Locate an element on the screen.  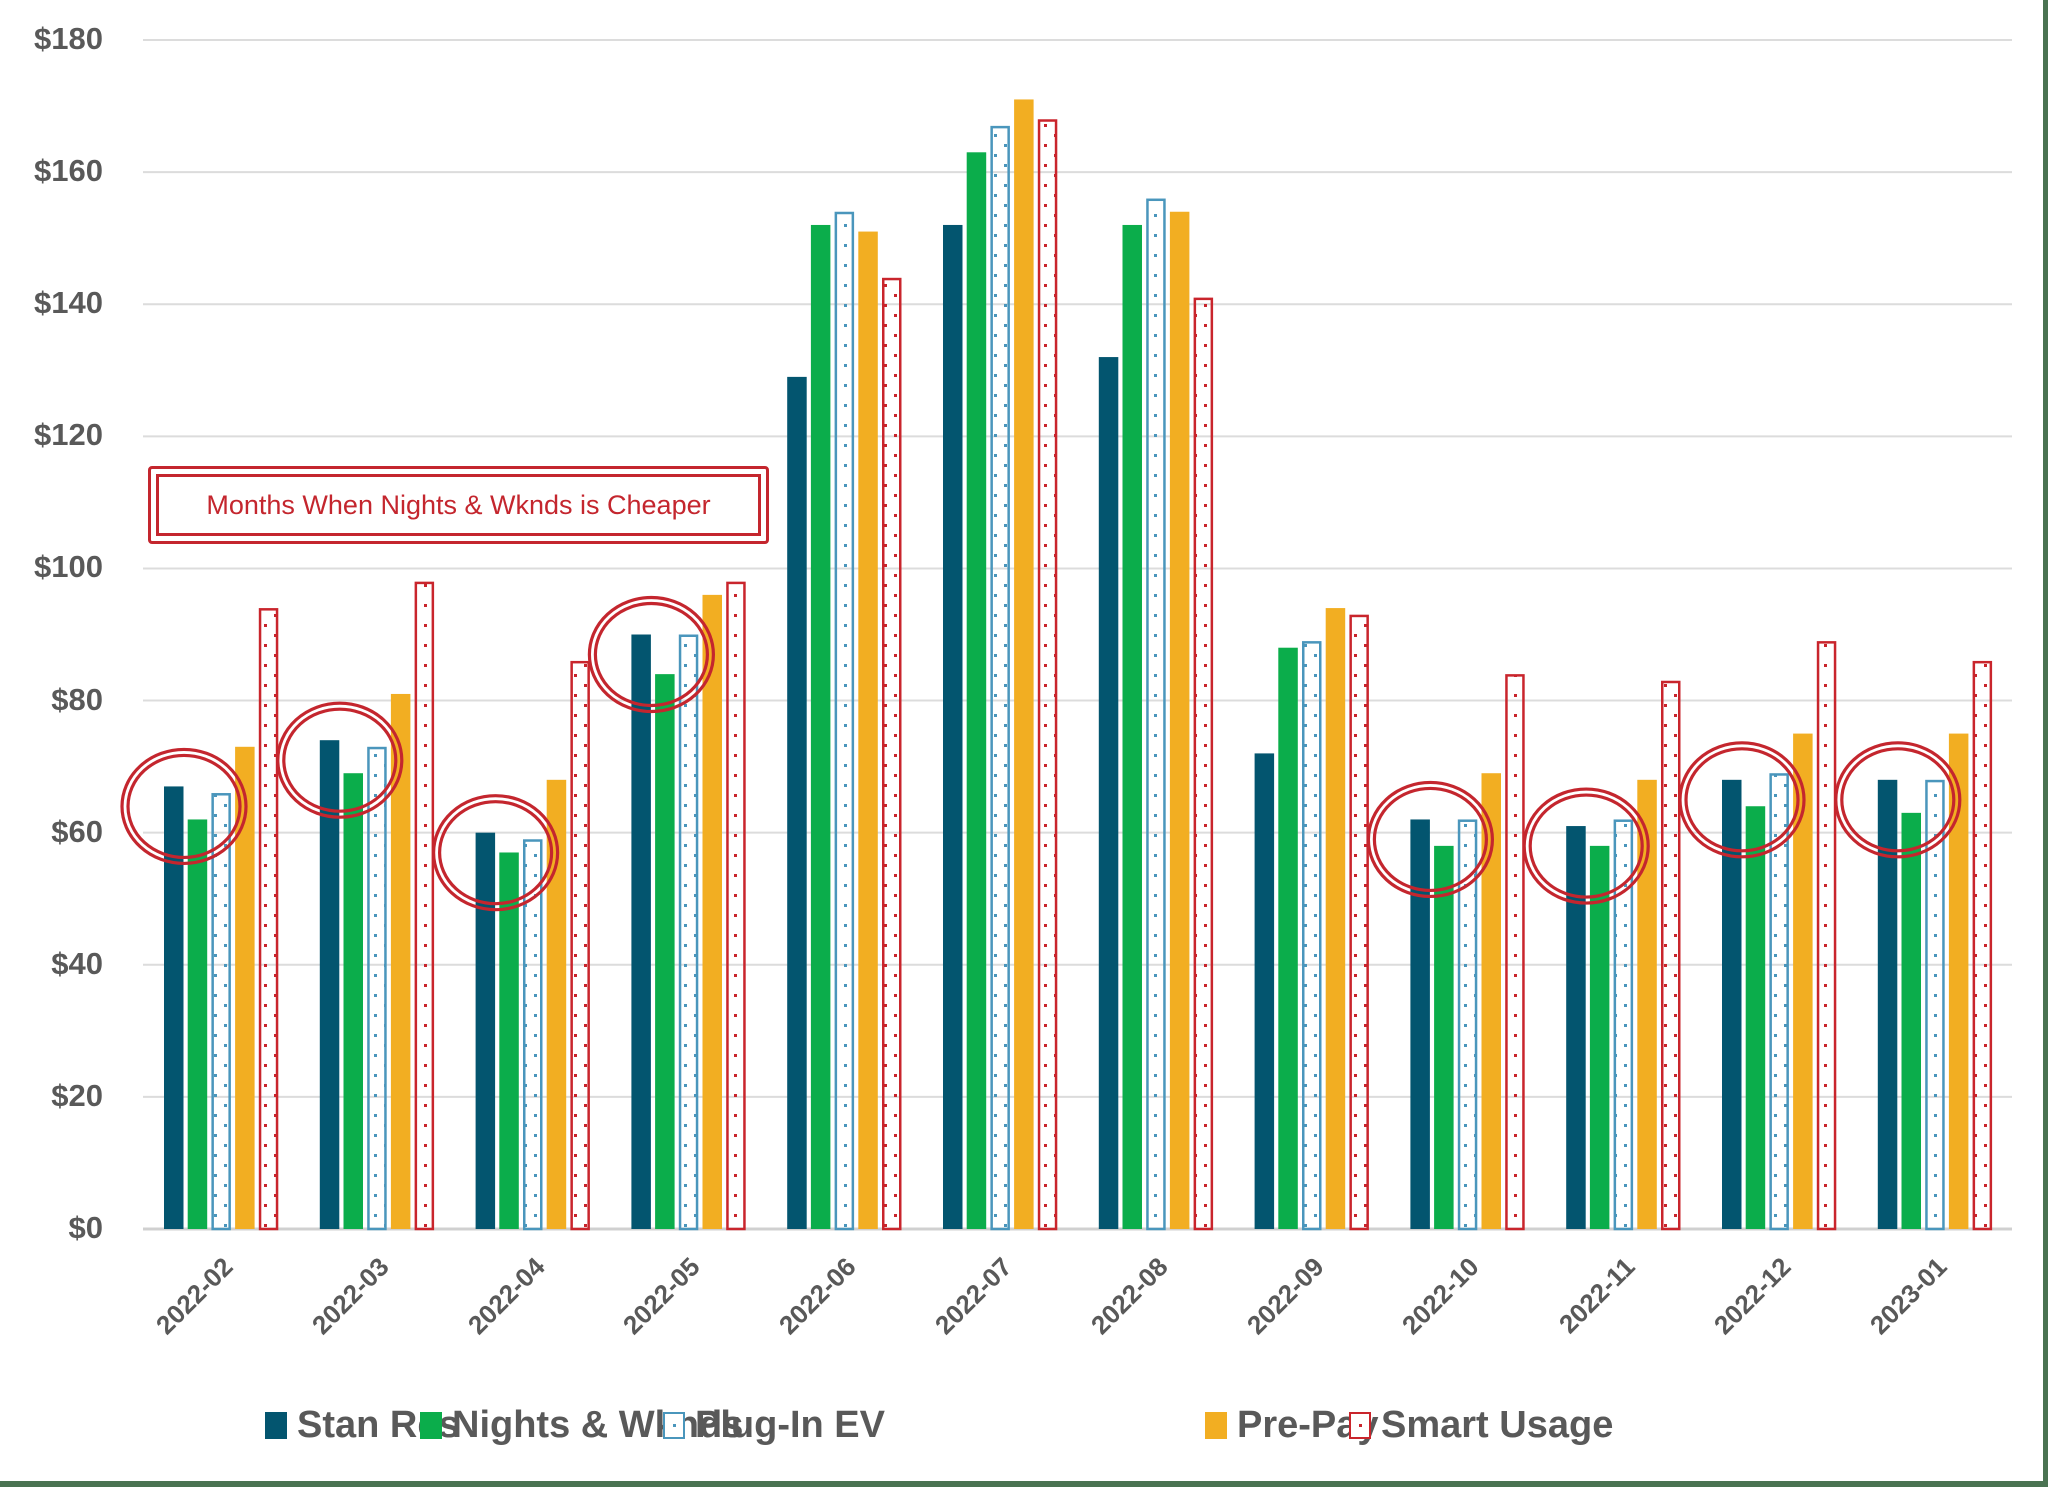
annotation-text: Months When Nights & Wknds is Cheaper is located at coordinates (458, 505).